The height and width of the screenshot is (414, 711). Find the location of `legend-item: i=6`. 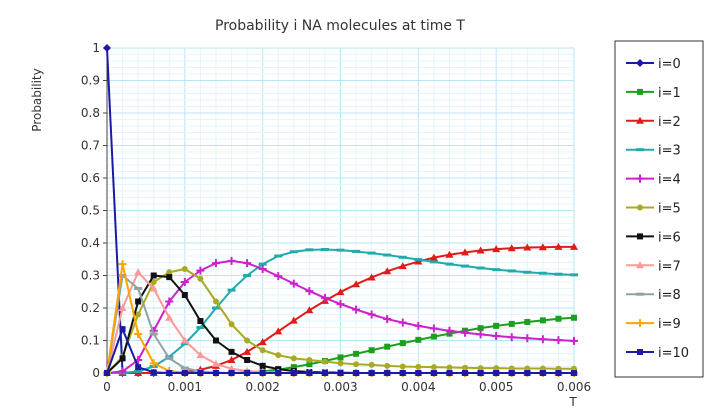

legend-item: i=6 is located at coordinates (653, 237).